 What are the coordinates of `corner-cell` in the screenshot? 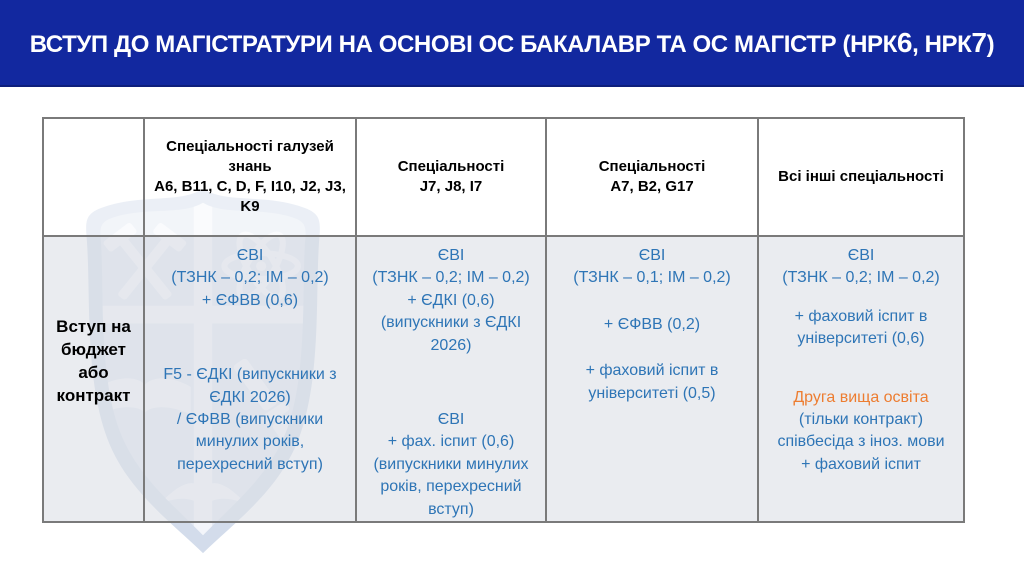 It's located at (93, 177).